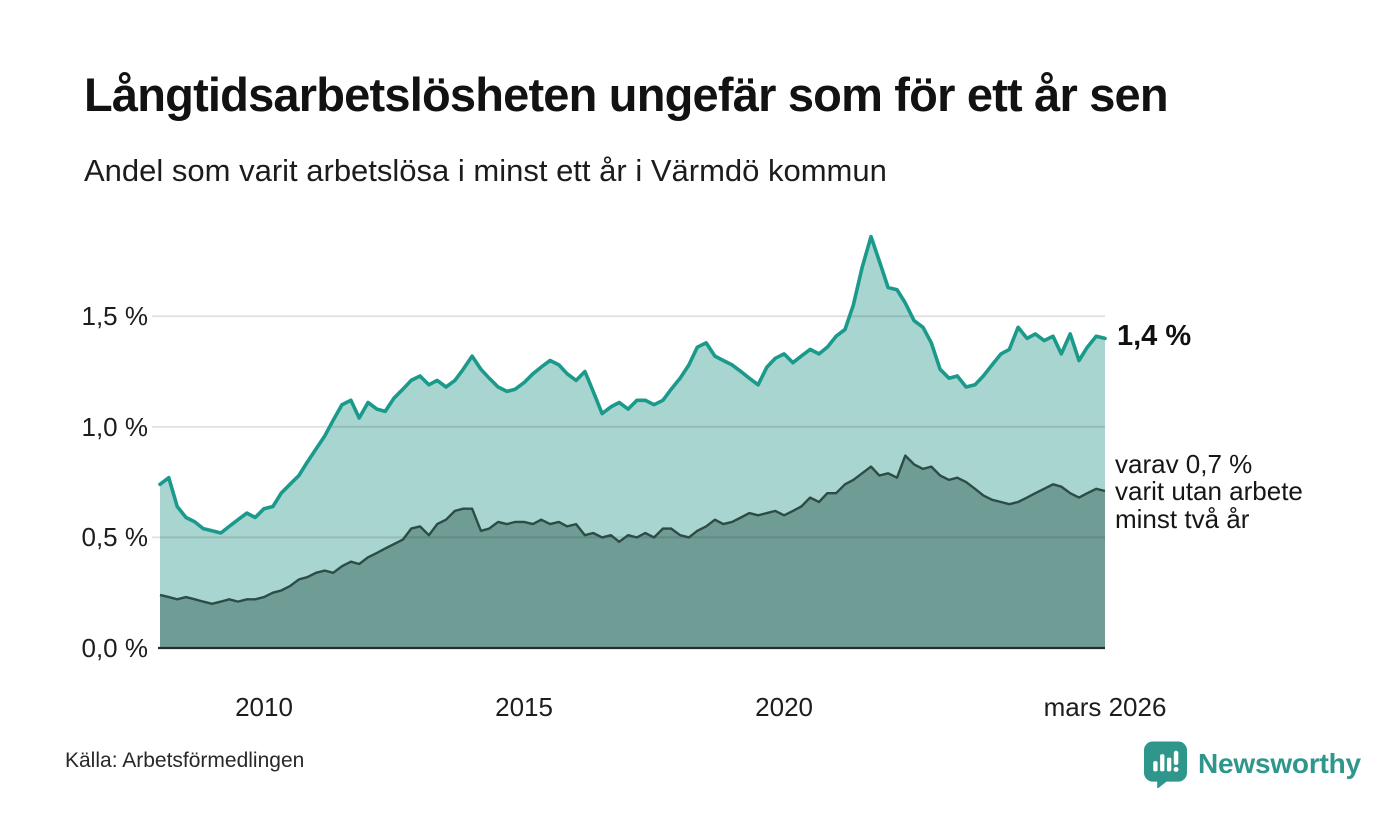 The width and height of the screenshot is (1400, 840). Describe the element at coordinates (115, 316) in the screenshot. I see `y-tick-label: 1,5 %` at that location.